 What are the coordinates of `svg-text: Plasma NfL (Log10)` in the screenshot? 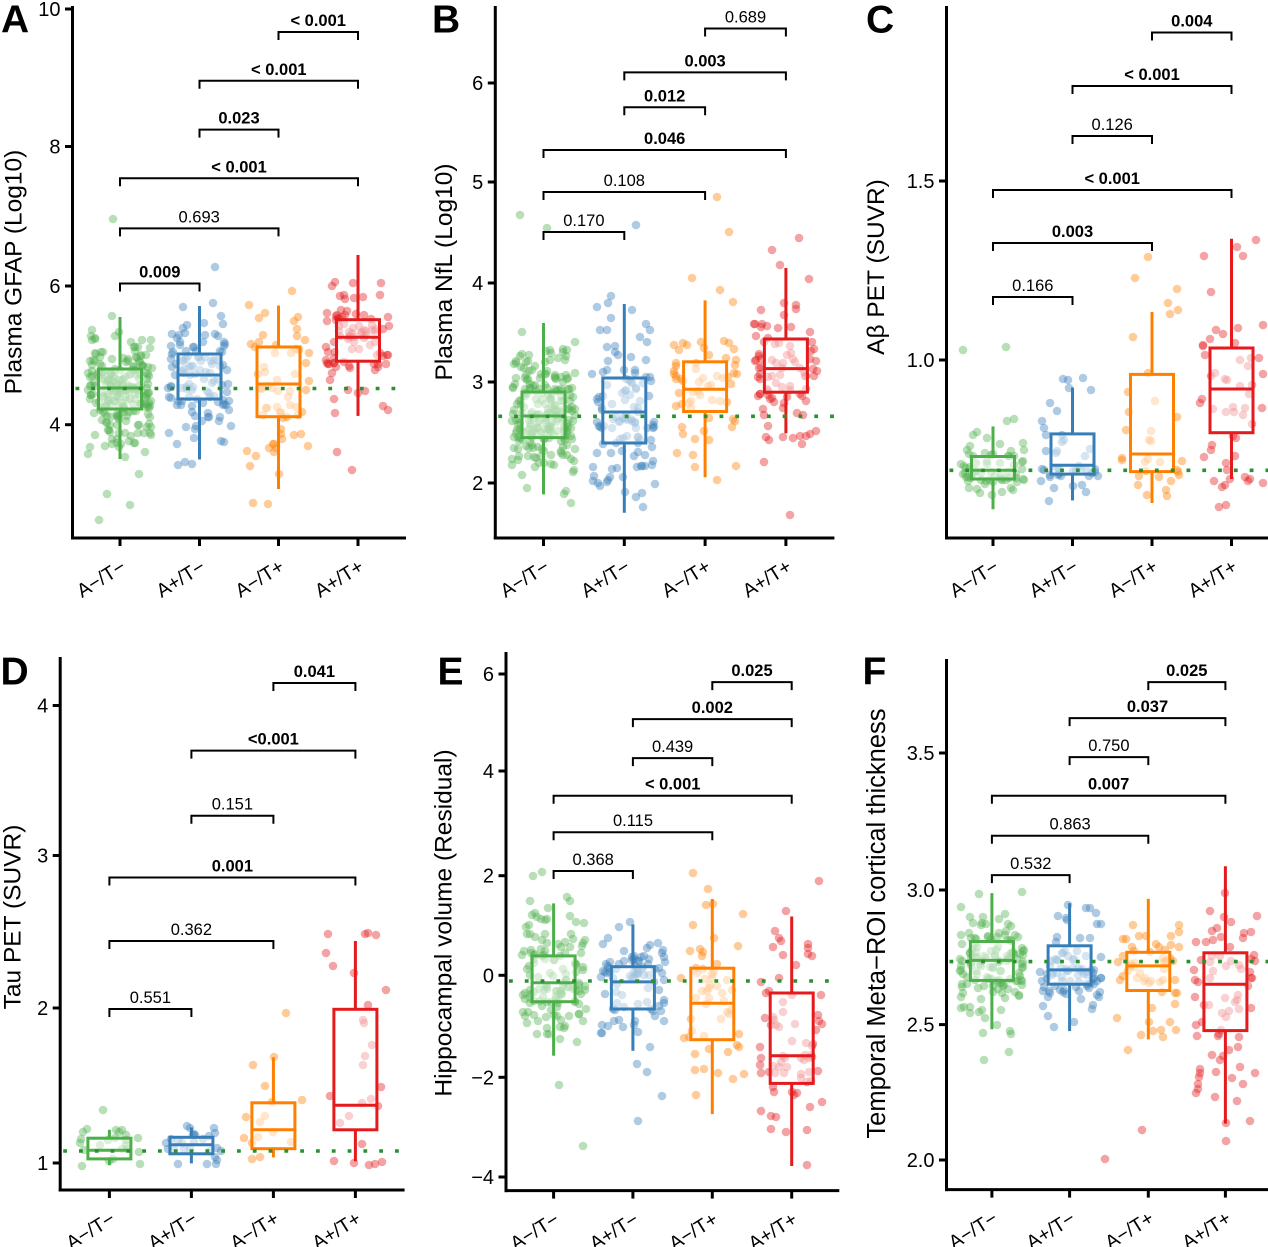 It's located at (444, 272).